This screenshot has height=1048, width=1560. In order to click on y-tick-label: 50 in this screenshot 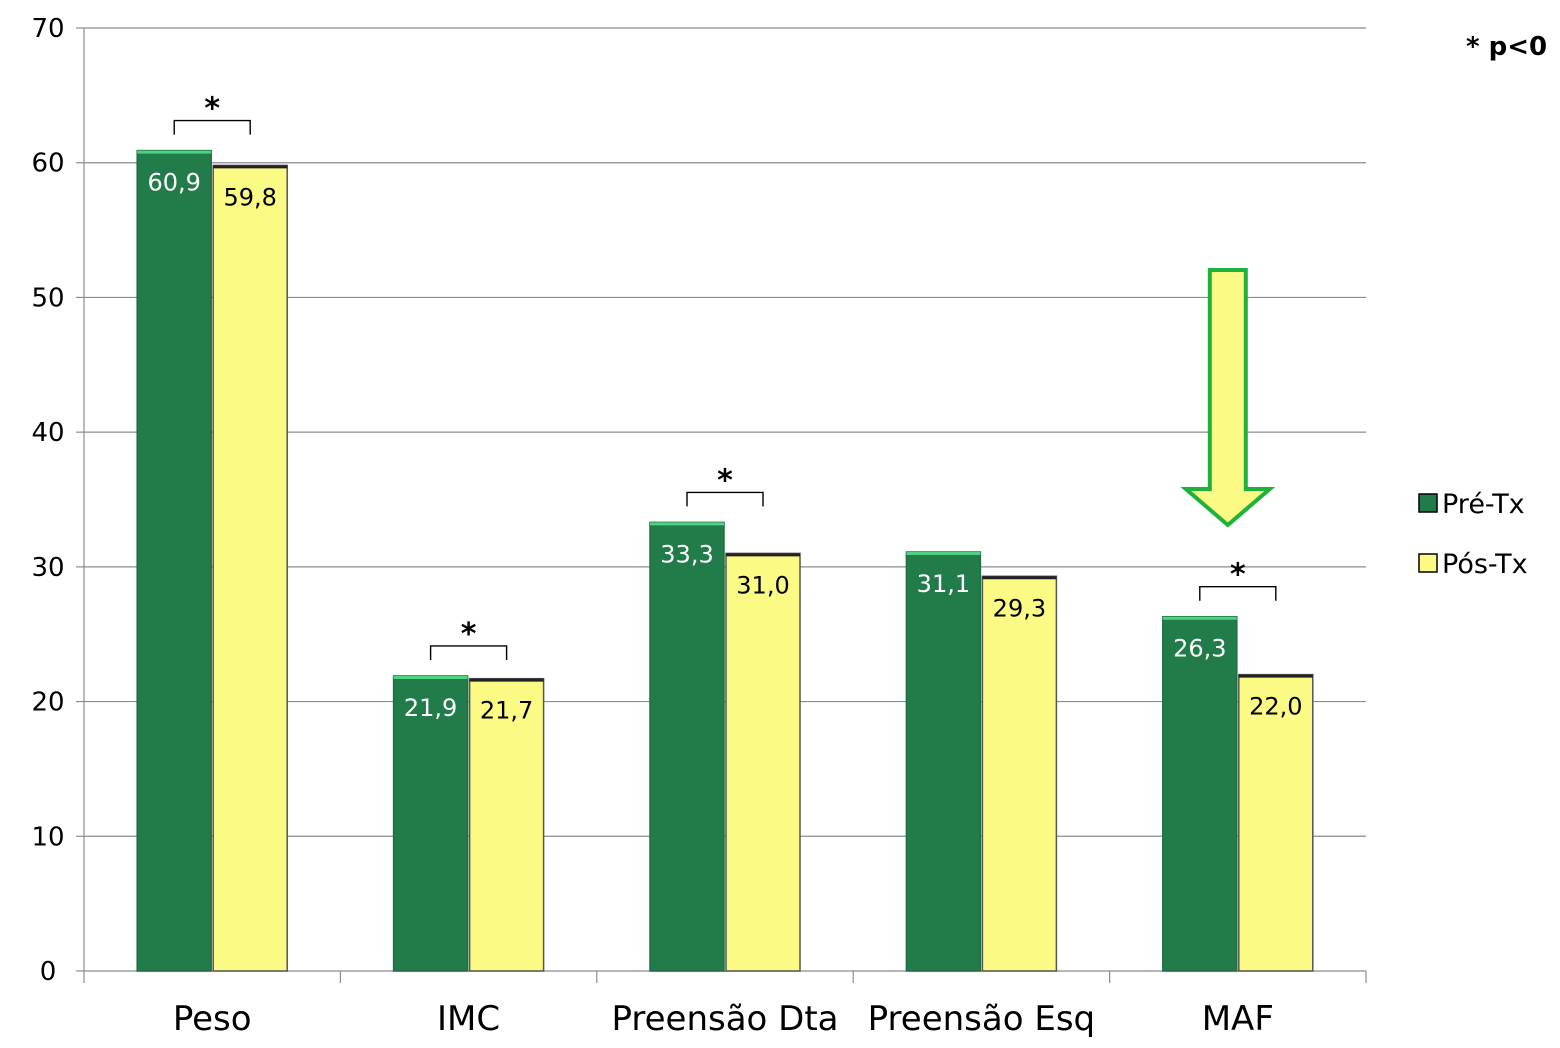, I will do `click(47, 298)`.